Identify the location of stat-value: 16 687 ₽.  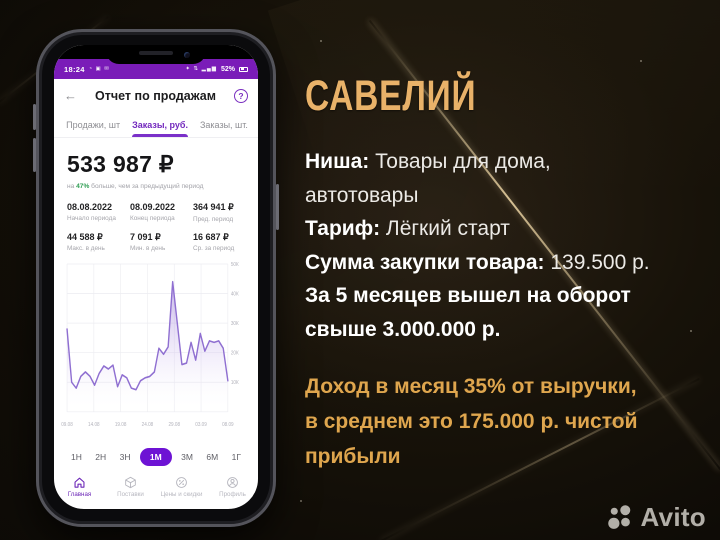
(211, 236).